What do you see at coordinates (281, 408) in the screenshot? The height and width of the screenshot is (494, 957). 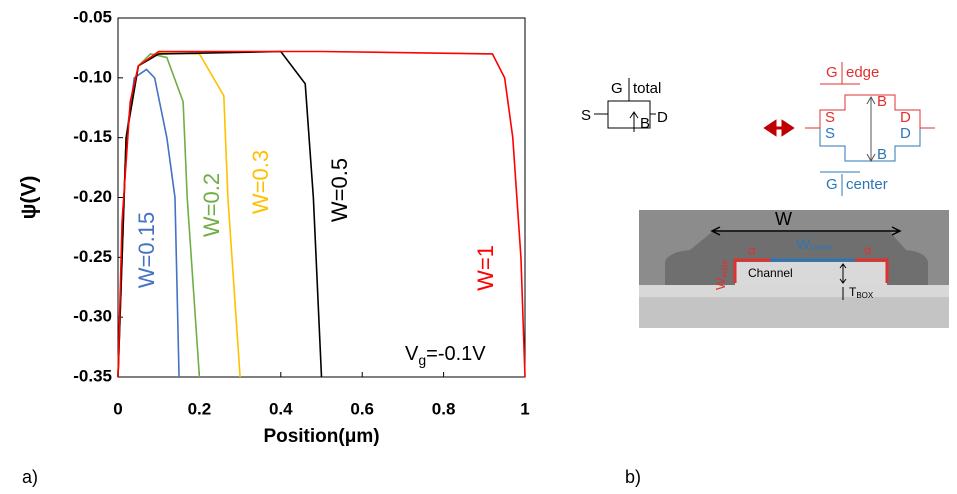 I see `x-tick-label: 0.4` at bounding box center [281, 408].